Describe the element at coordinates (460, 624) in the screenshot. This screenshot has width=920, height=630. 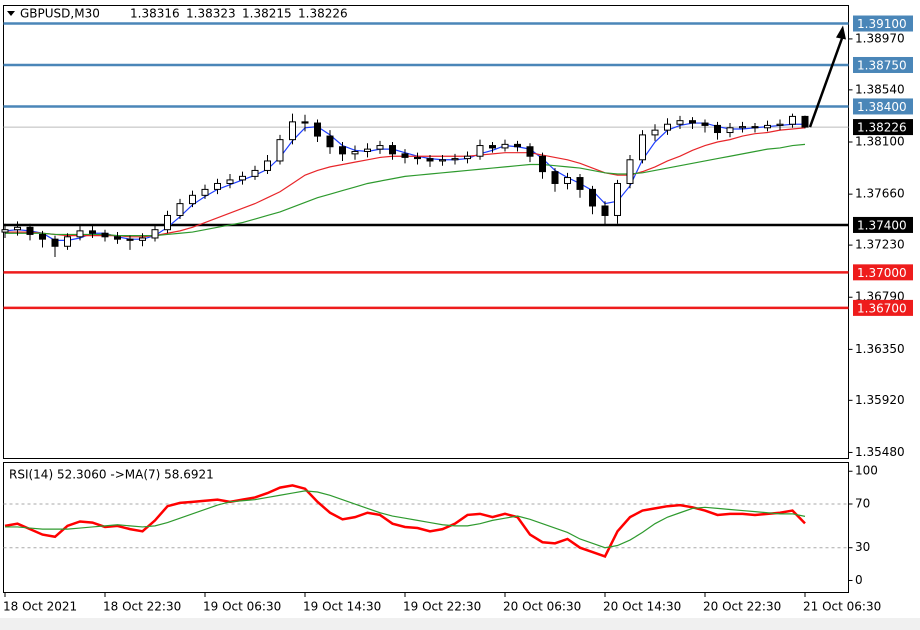
I see `bottom-strip` at that location.